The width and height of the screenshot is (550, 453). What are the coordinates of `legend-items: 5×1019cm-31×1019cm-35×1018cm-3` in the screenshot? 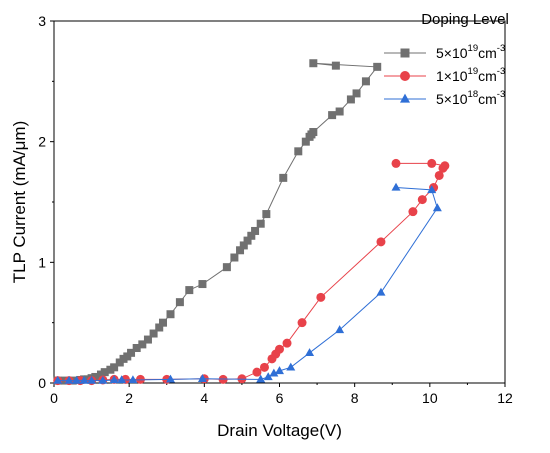 It's located at (444, 75).